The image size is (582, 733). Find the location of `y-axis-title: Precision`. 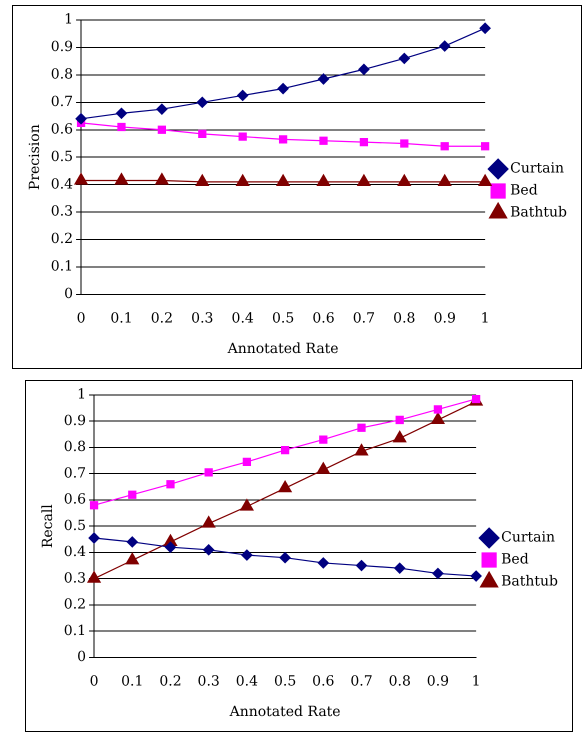

y-axis-title: Precision is located at coordinates (35, 157).